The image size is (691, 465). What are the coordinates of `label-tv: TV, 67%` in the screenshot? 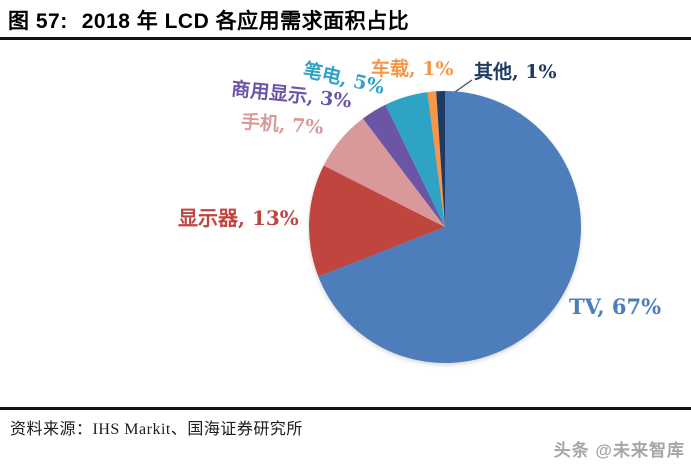 It's located at (615, 306).